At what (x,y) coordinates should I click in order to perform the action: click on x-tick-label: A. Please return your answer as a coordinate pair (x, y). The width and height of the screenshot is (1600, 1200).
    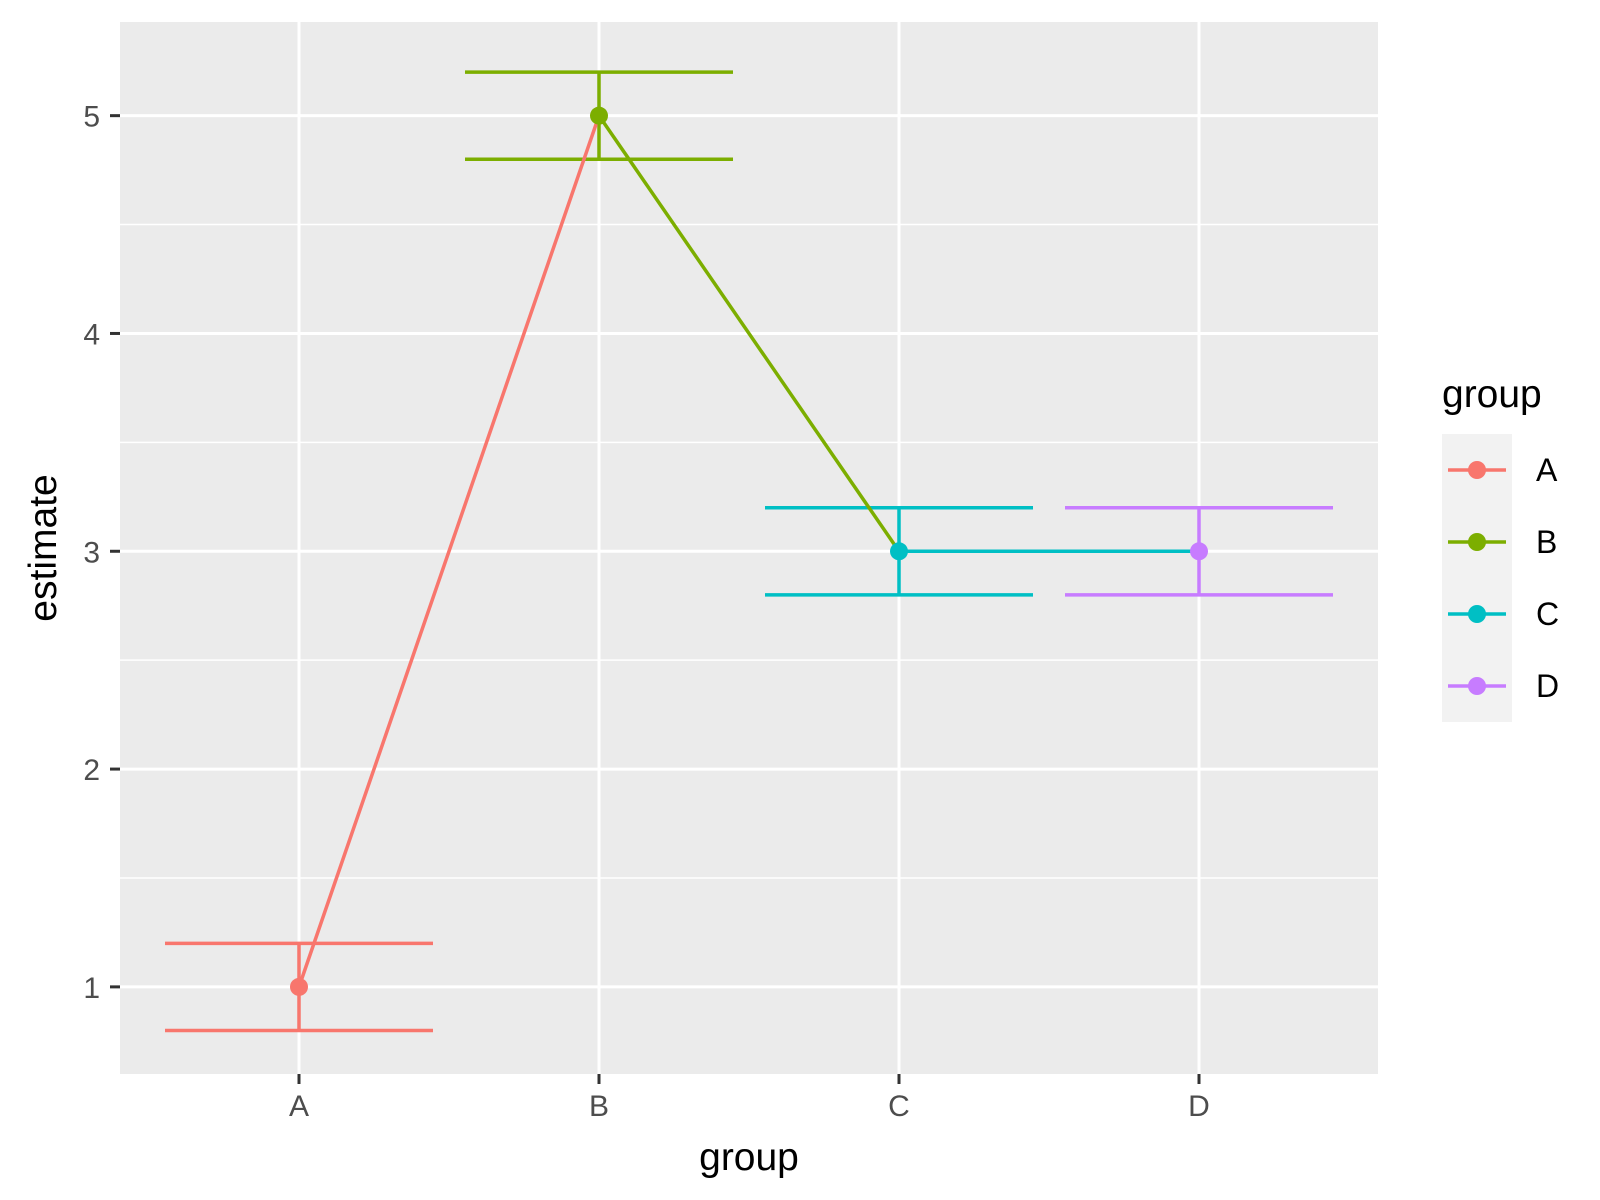
    Looking at the image, I should click on (299, 1106).